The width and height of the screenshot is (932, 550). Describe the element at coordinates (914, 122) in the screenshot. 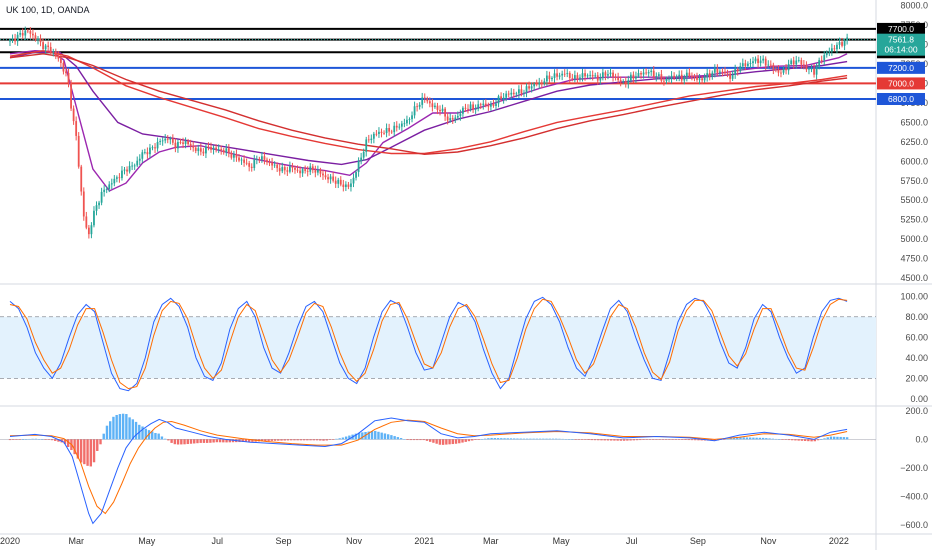

I see `price-tick-label: 6500.0` at that location.